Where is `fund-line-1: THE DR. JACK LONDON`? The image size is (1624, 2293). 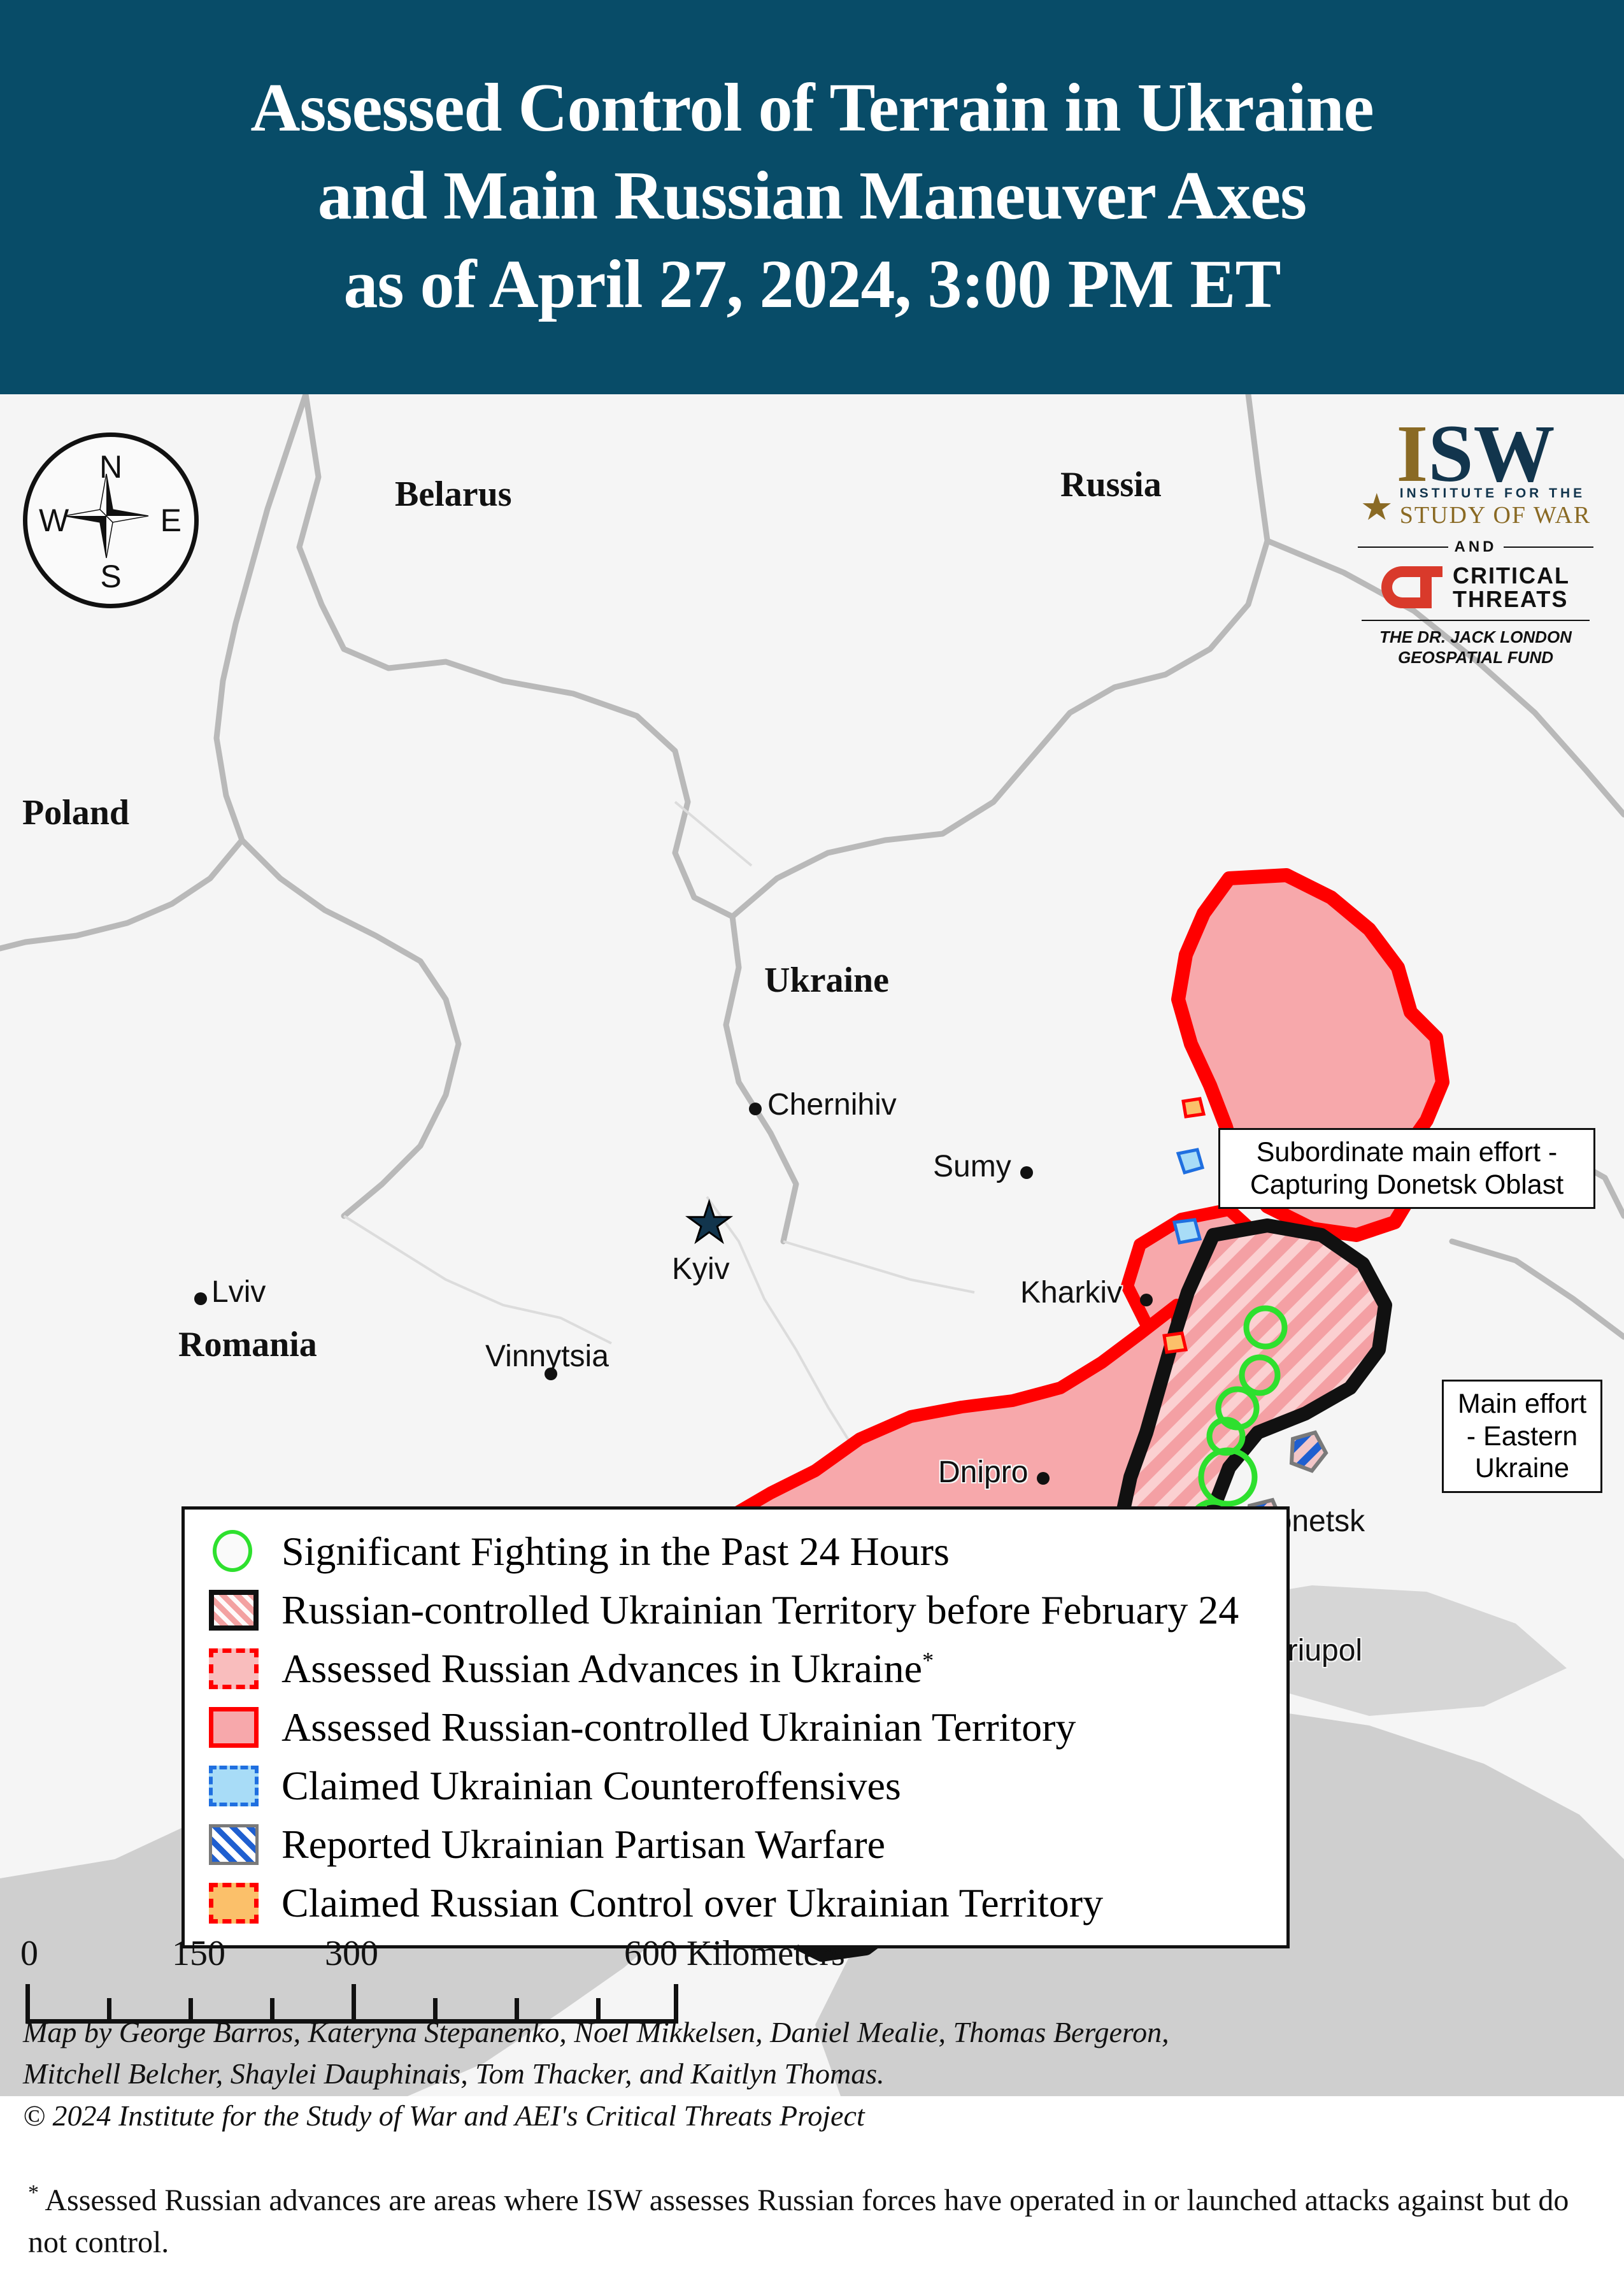 fund-line-1: THE DR. JACK LONDON is located at coordinates (1475, 637).